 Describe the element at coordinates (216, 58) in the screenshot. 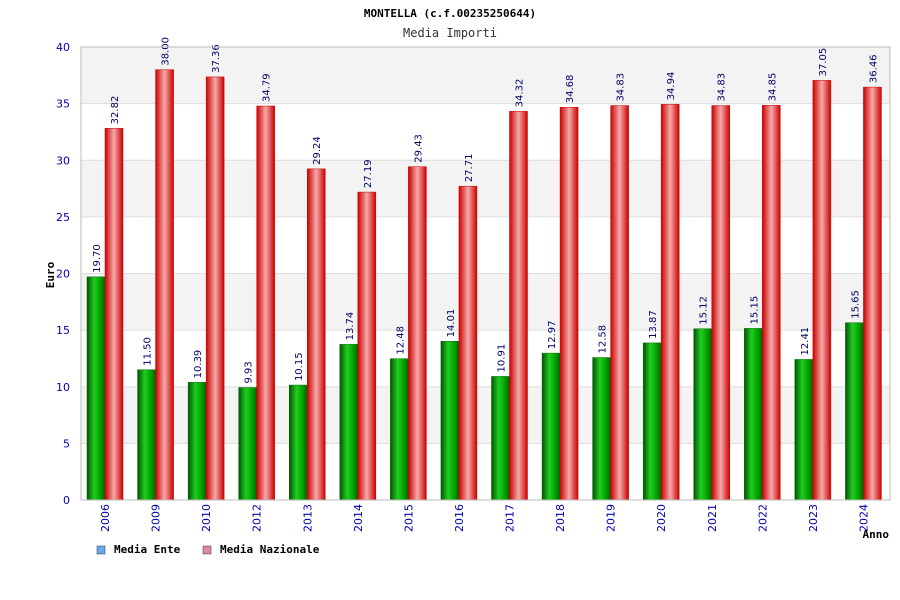

I see `data-label: 37.36` at that location.